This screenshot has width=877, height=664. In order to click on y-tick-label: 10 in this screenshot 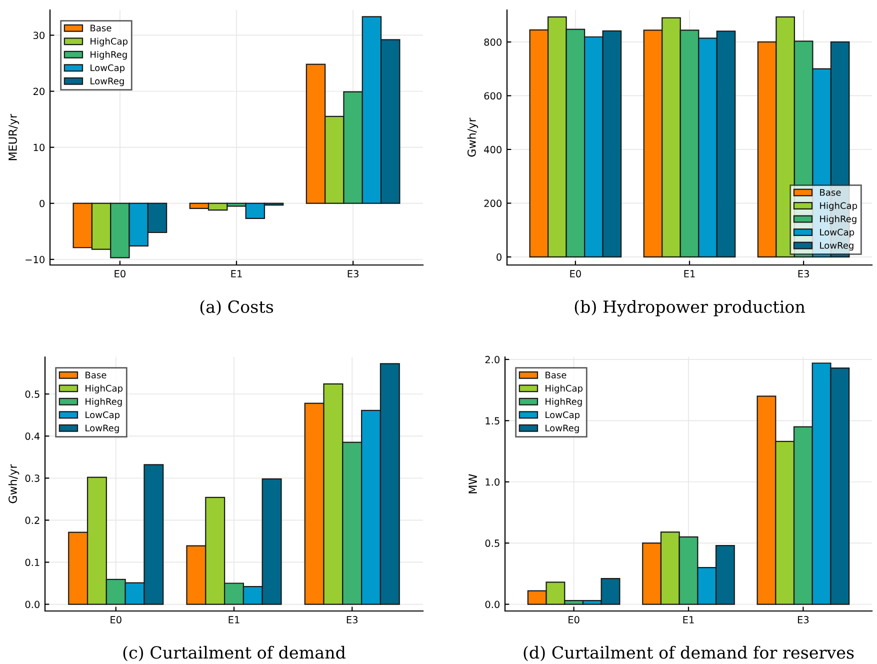, I will do `click(39, 148)`.